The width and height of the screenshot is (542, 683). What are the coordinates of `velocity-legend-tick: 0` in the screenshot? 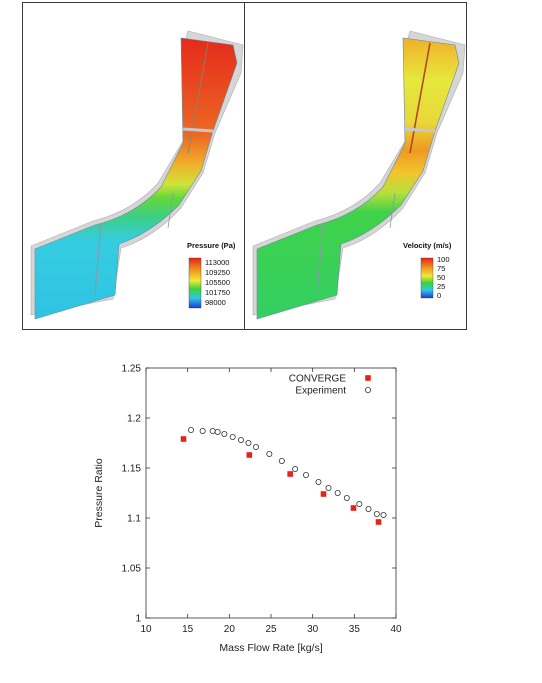 It's located at (439, 295).